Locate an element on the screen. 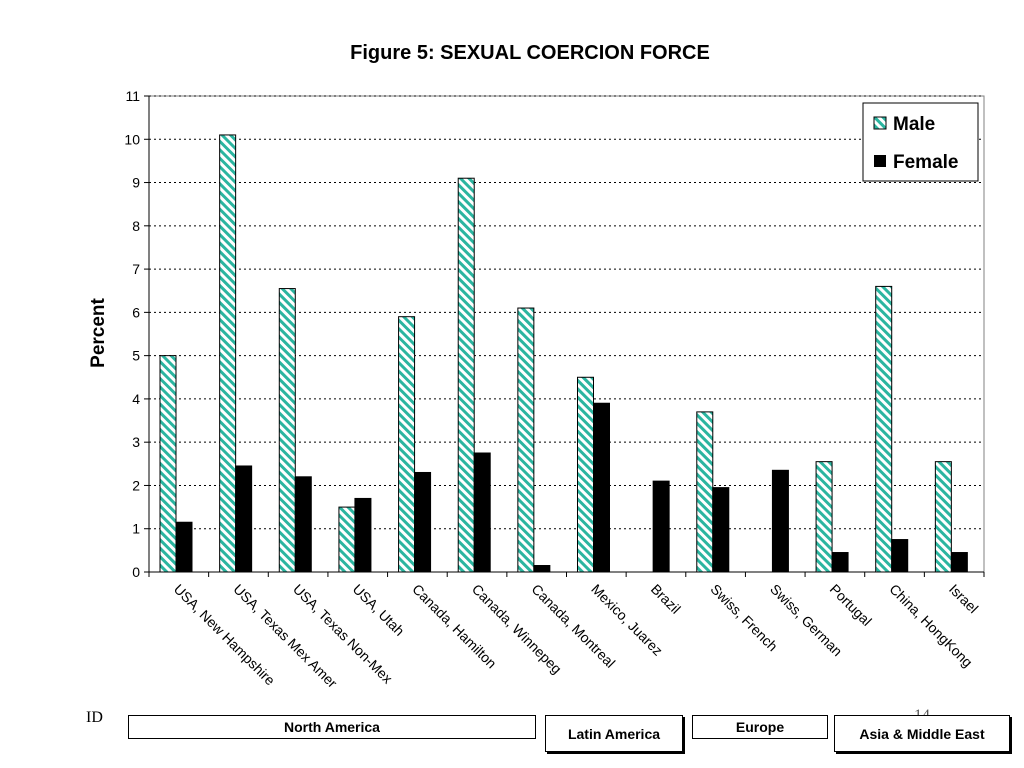  region-latin-america: Latin America is located at coordinates (614, 733).